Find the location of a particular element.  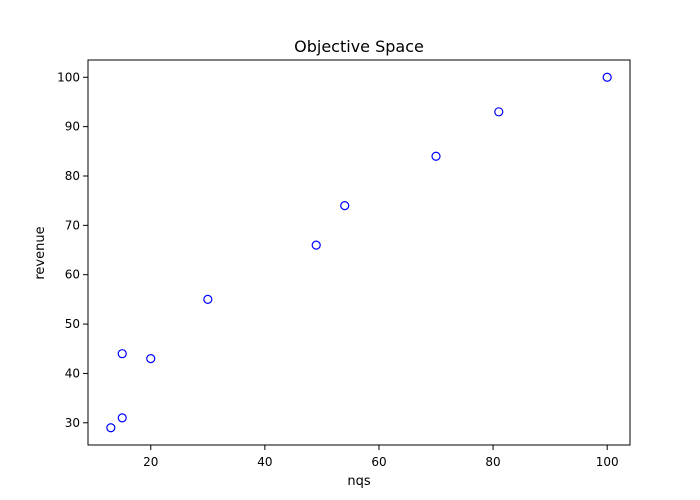

y-tick-label: 90 is located at coordinates (72, 127).